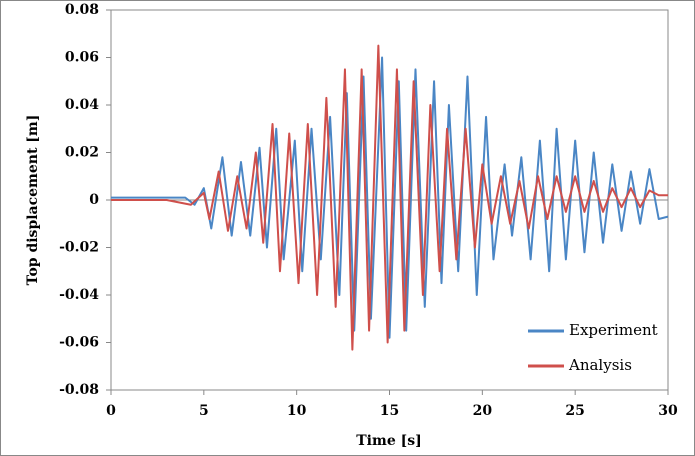 The width and height of the screenshot is (695, 456). What do you see at coordinates (82, 153) in the screenshot?
I see `y-tick-label: 0.02` at bounding box center [82, 153].